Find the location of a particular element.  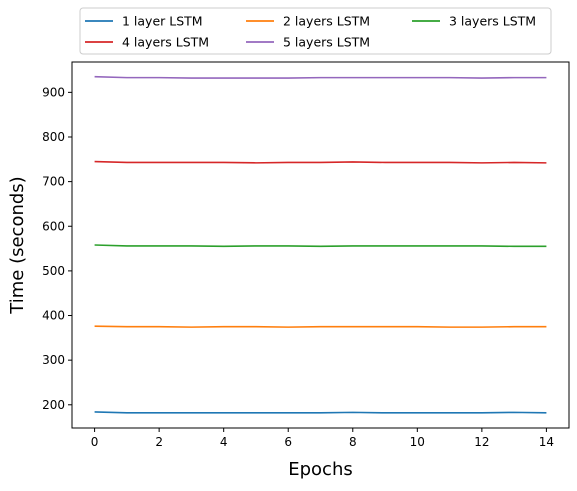

y-axis-label: Time (seconds) is located at coordinates (17, 245).